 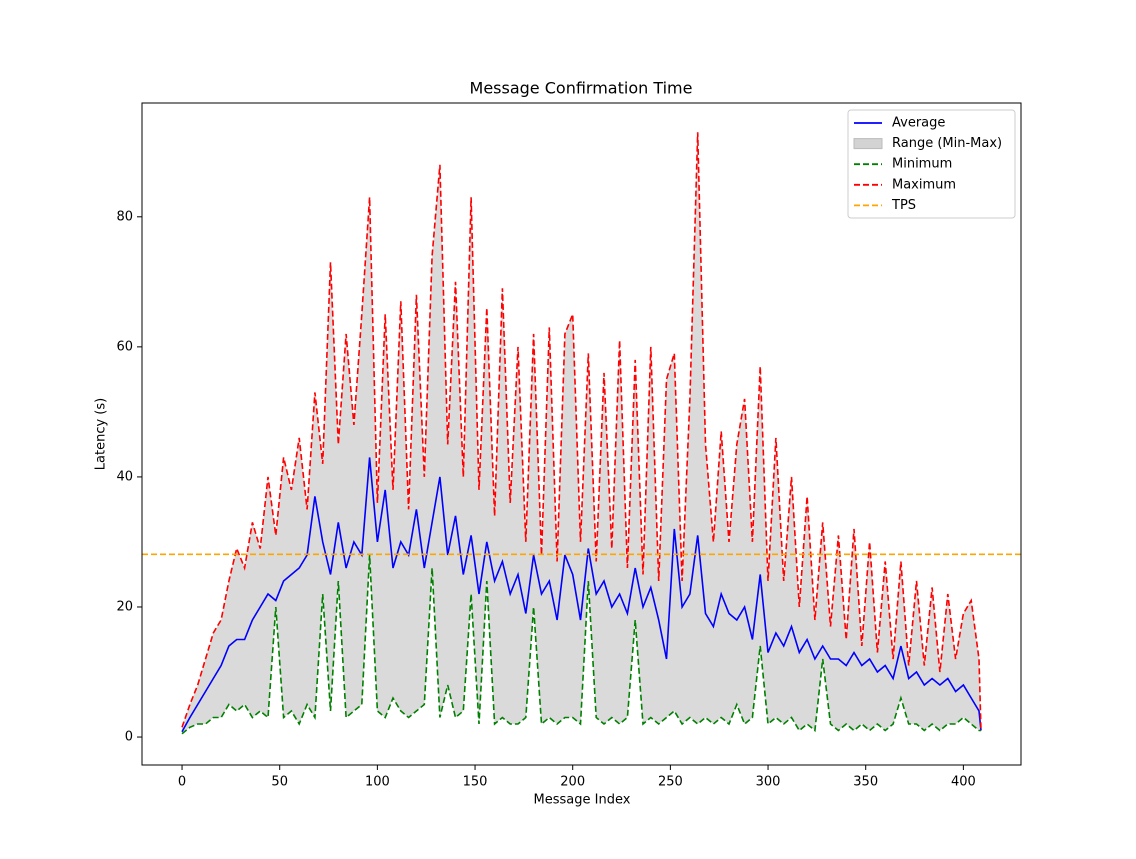 I want to click on y-tick-label: 40, so click(x=124, y=476).